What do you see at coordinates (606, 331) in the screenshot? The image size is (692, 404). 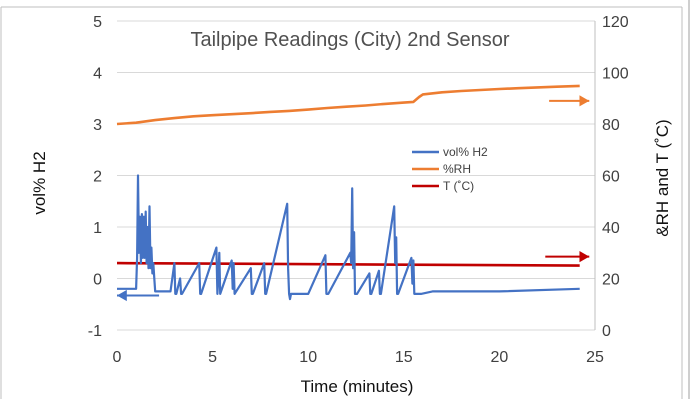 I see `y2-tick-label: 0` at bounding box center [606, 331].